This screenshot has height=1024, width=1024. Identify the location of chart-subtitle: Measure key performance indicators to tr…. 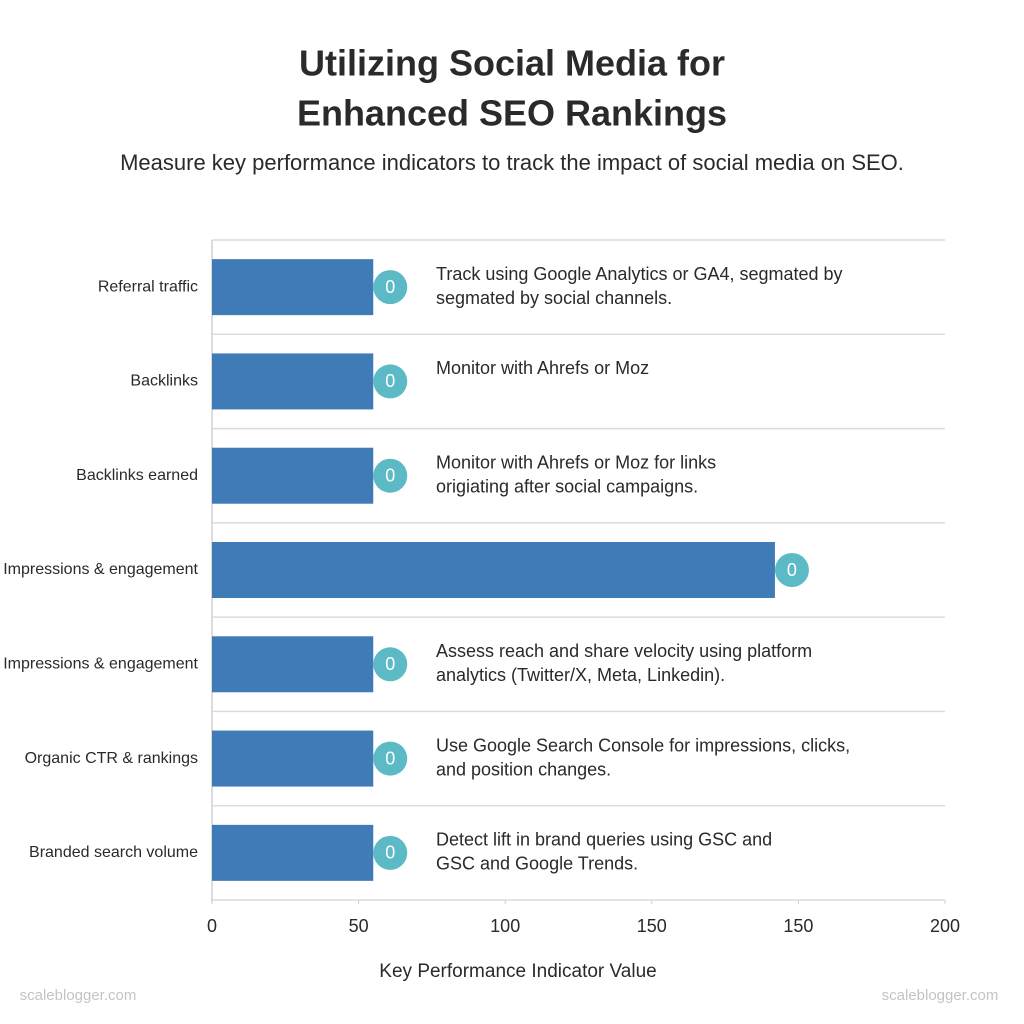
(512, 162).